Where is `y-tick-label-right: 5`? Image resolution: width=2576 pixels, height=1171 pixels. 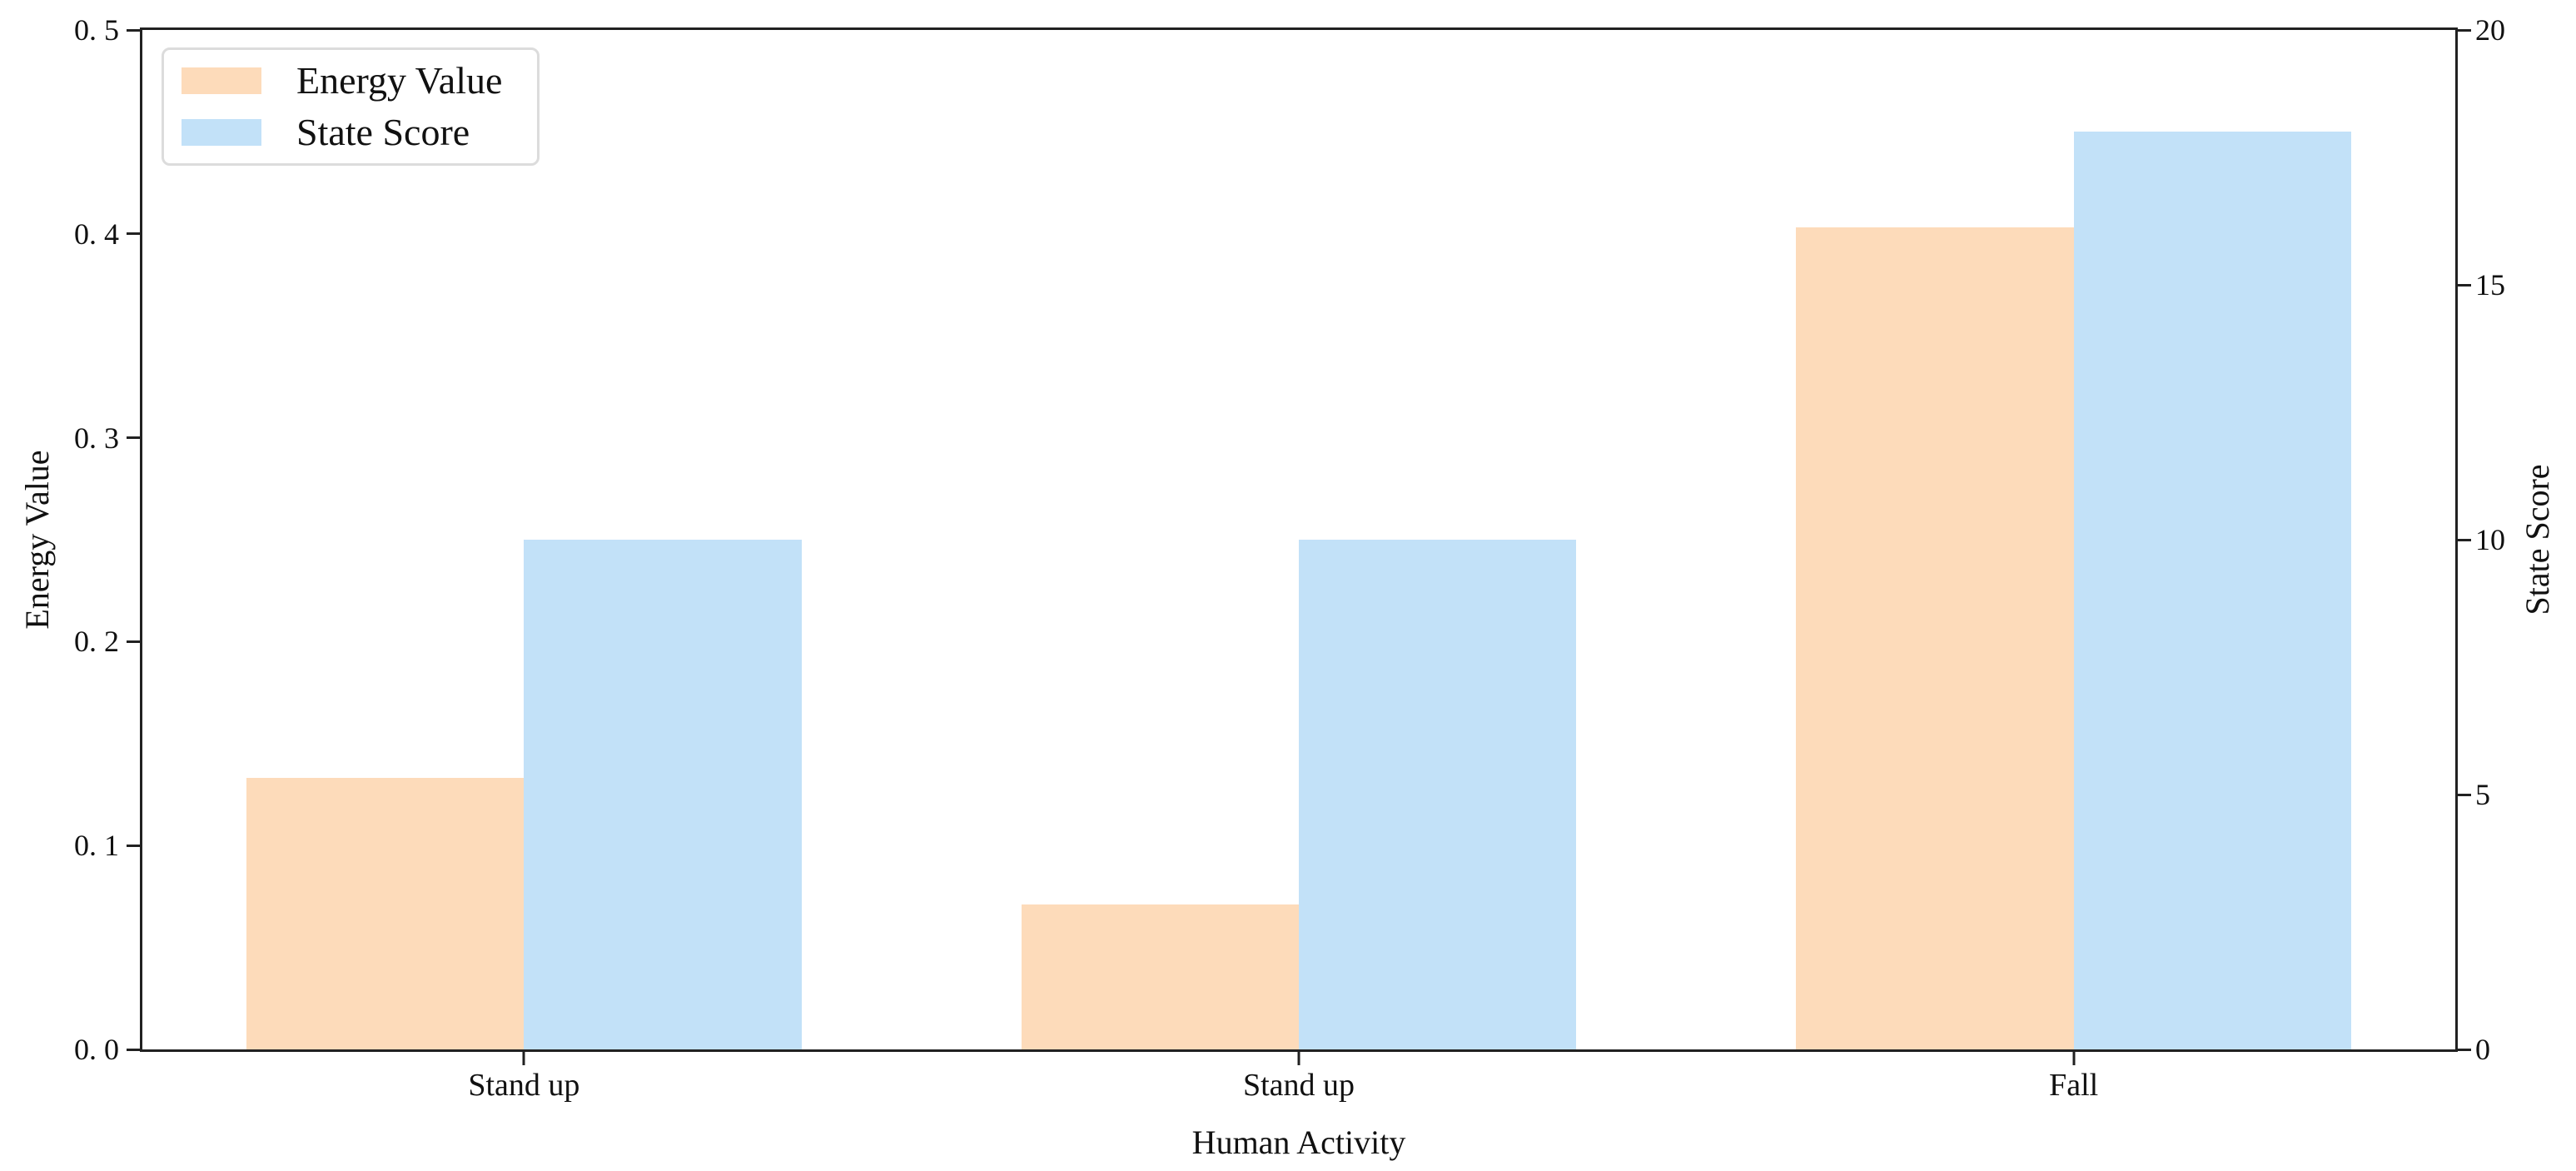
y-tick-label-right: 5 is located at coordinates (2482, 794).